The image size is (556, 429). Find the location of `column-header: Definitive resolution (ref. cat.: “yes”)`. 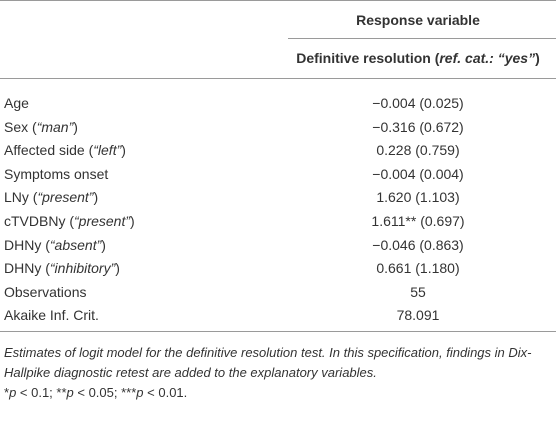

column-header: Definitive resolution (ref. cat.: “yes”) is located at coordinates (418, 58).